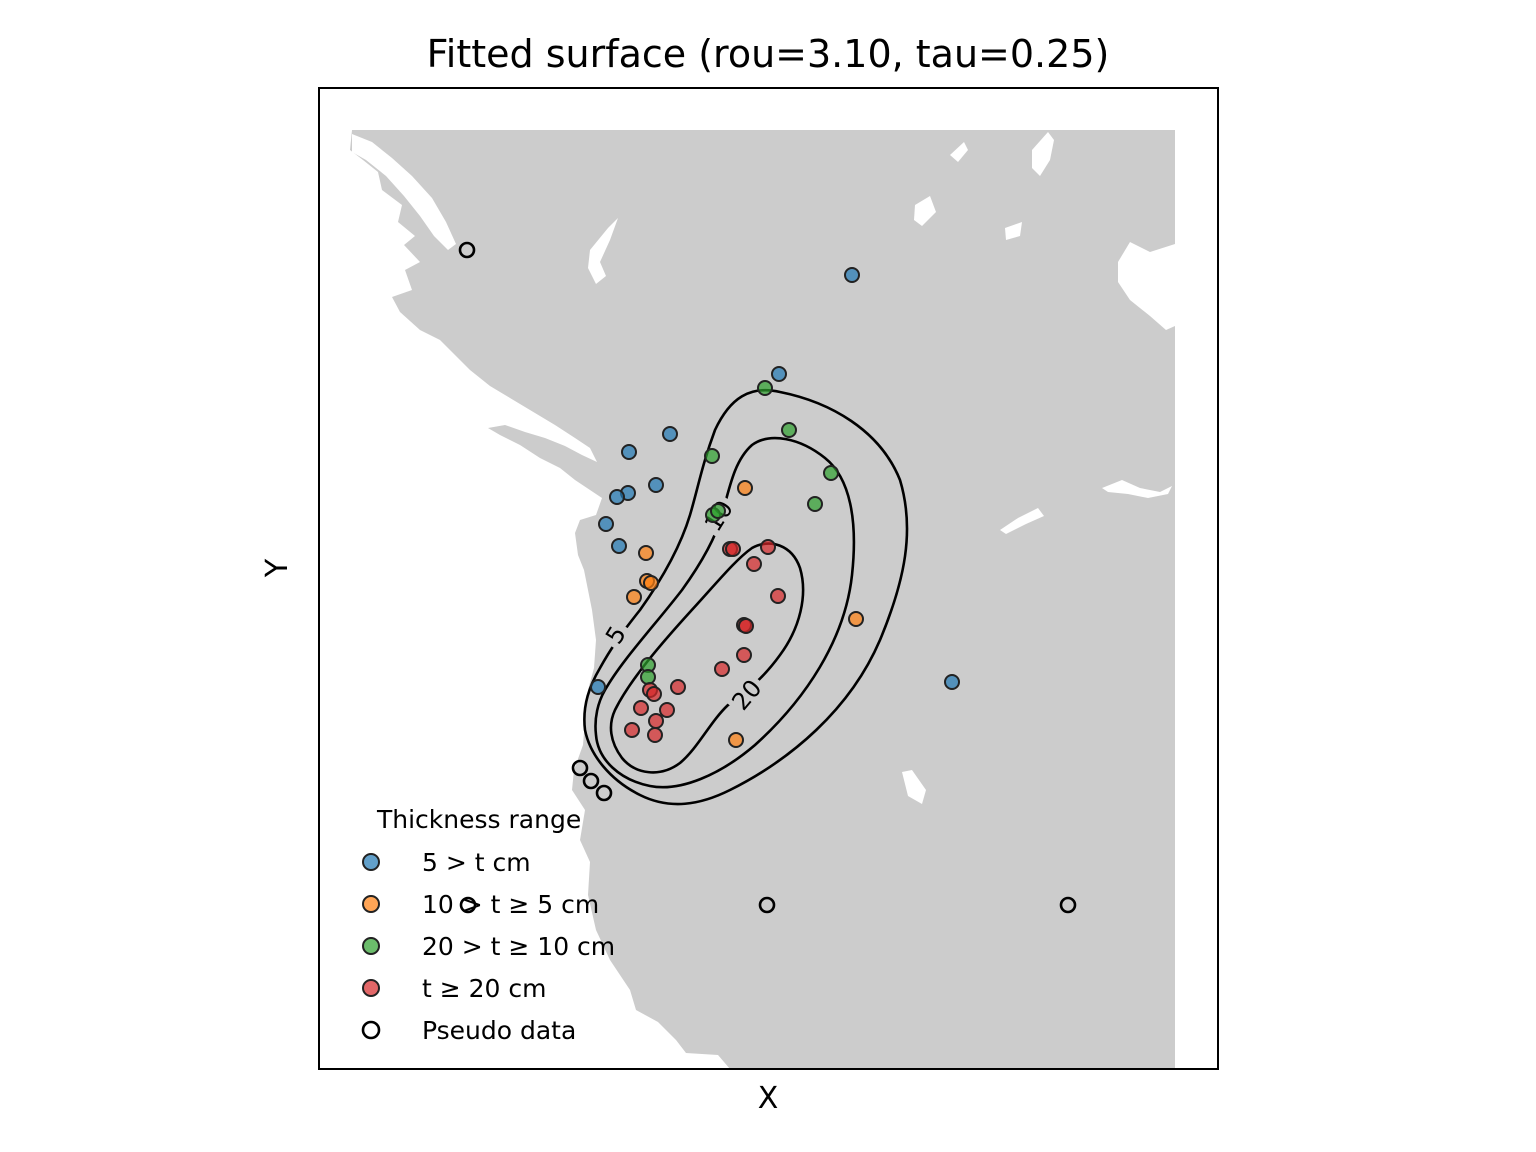  I want to click on legend-label-2: 20 > t ≥ 10 cm, so click(518, 946).